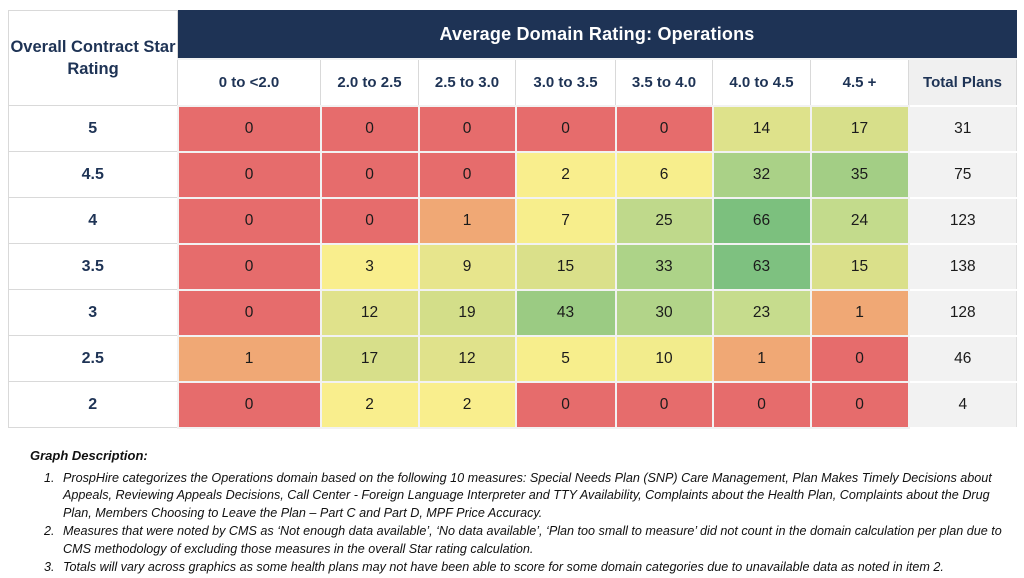 This screenshot has height=578, width=1024. Describe the element at coordinates (93, 128) in the screenshot. I see `star-rating-row-label: 5` at that location.